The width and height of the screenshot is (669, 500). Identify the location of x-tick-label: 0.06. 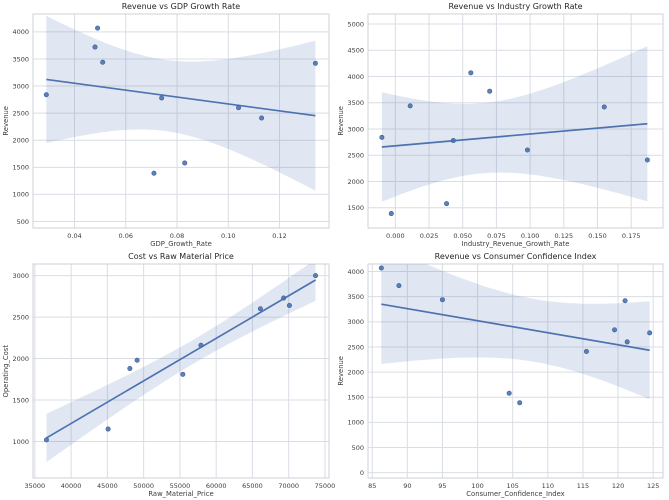
(126, 236).